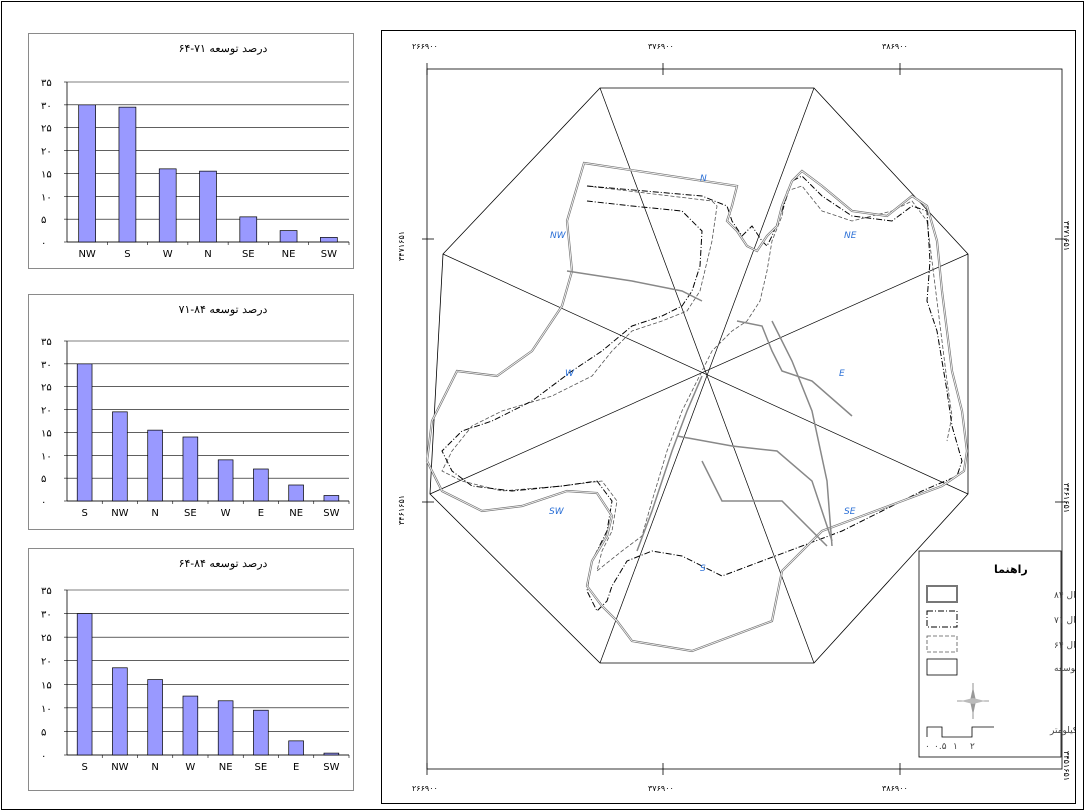 This screenshot has height=812, width=1086. I want to click on coord-right-3: ۳۴۵۱۶۵۱, so click(1066, 766).